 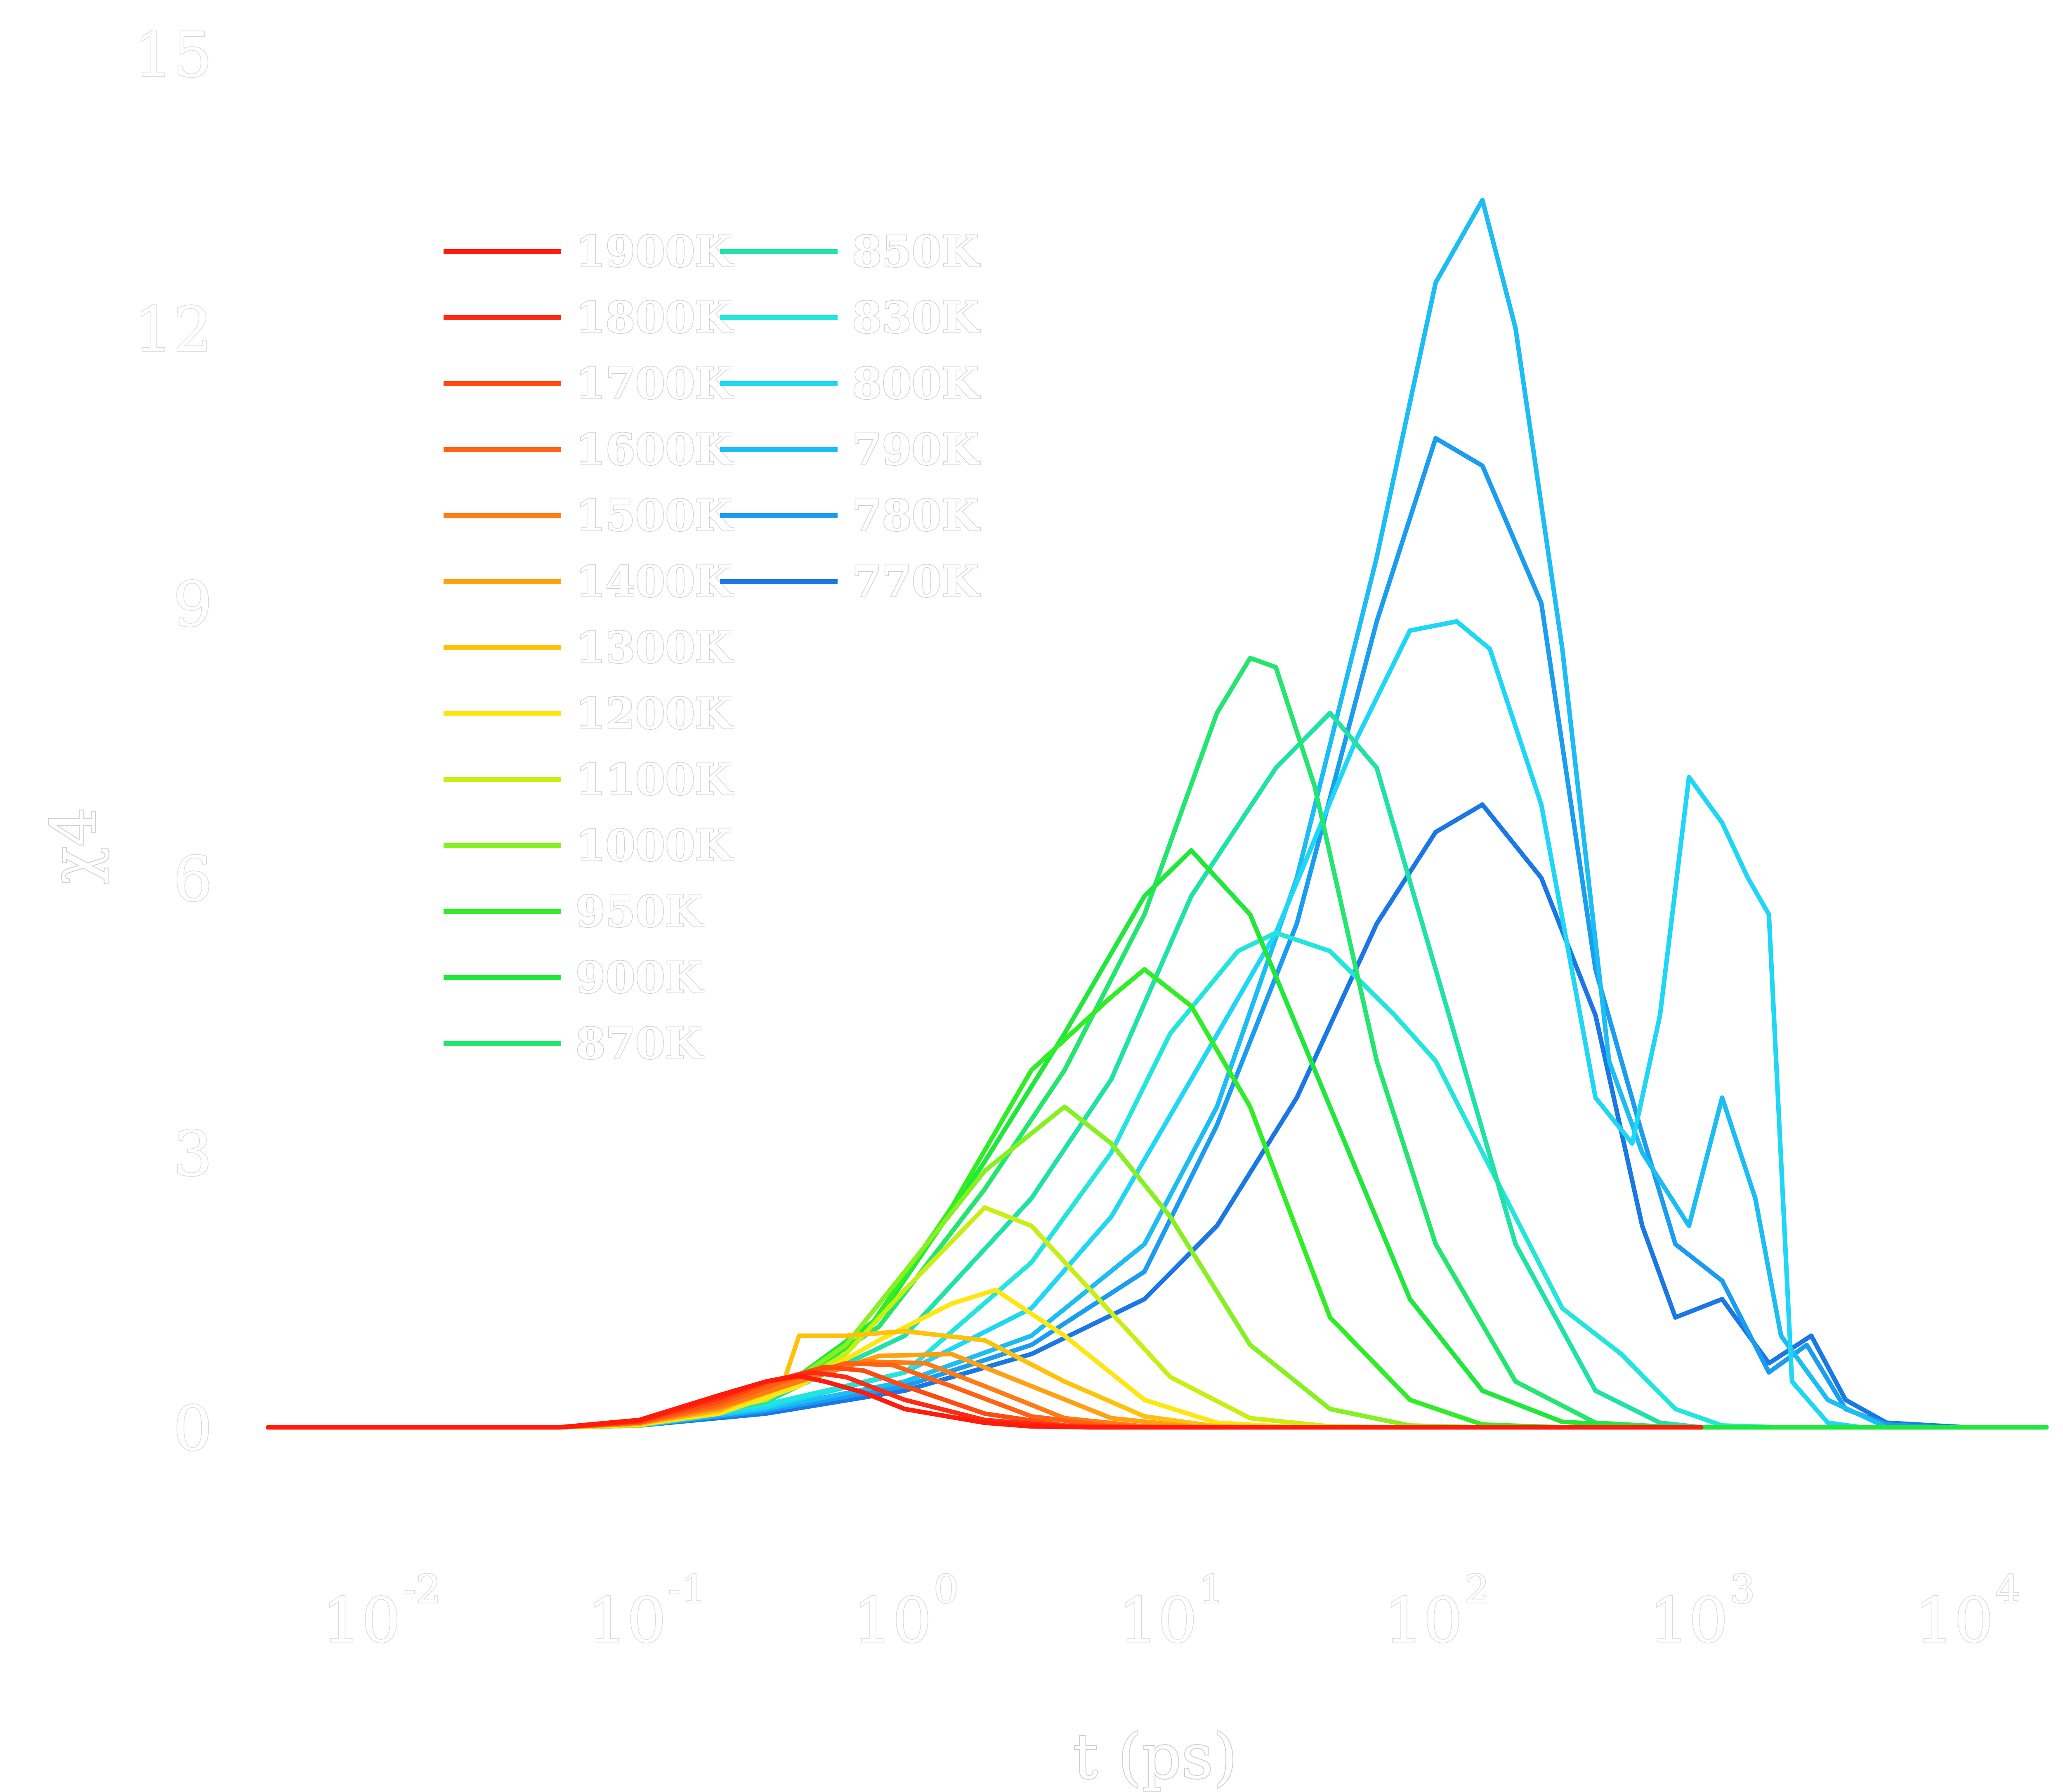 What do you see at coordinates (1477, 1589) in the screenshot?
I see `x-tick-exponent: 2` at bounding box center [1477, 1589].